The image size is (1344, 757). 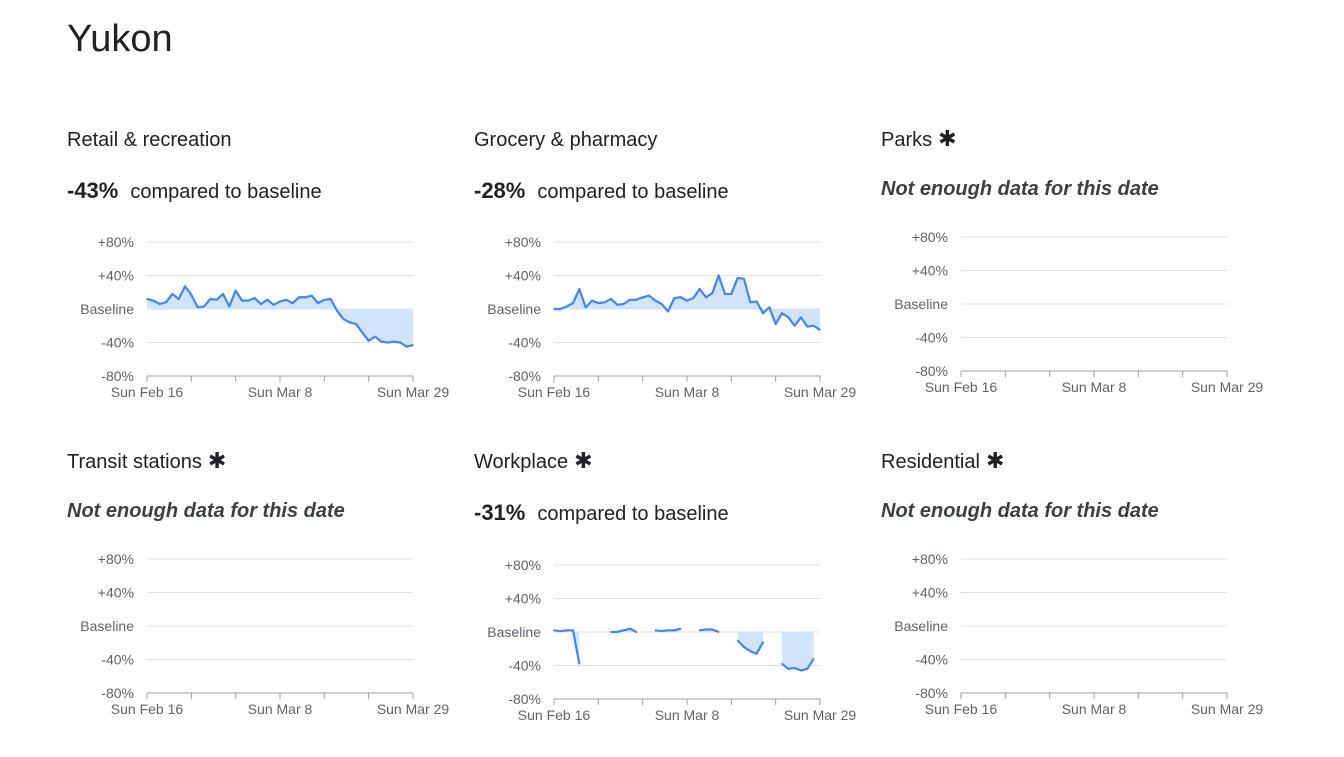 What do you see at coordinates (120, 39) in the screenshot?
I see `page-title: Yukon` at bounding box center [120, 39].